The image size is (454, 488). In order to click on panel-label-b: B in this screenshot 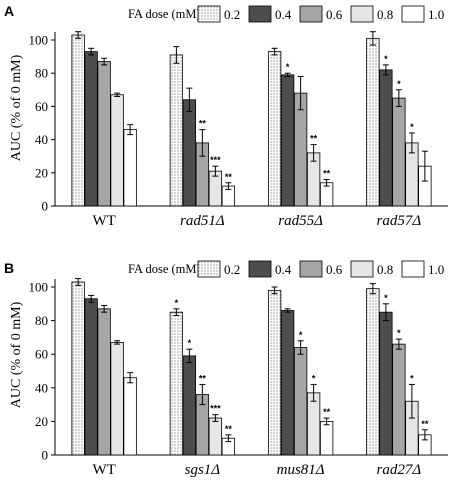, I will do `click(9, 268)`.